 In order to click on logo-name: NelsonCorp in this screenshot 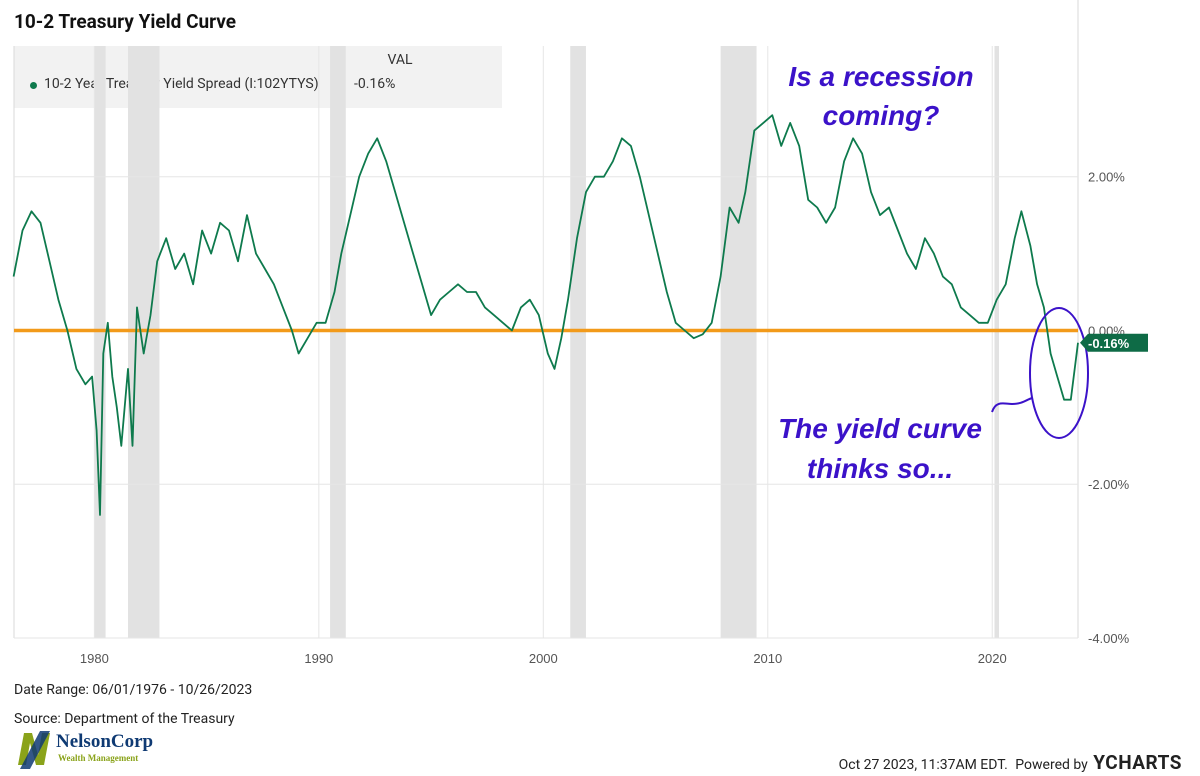, I will do `click(105, 741)`.